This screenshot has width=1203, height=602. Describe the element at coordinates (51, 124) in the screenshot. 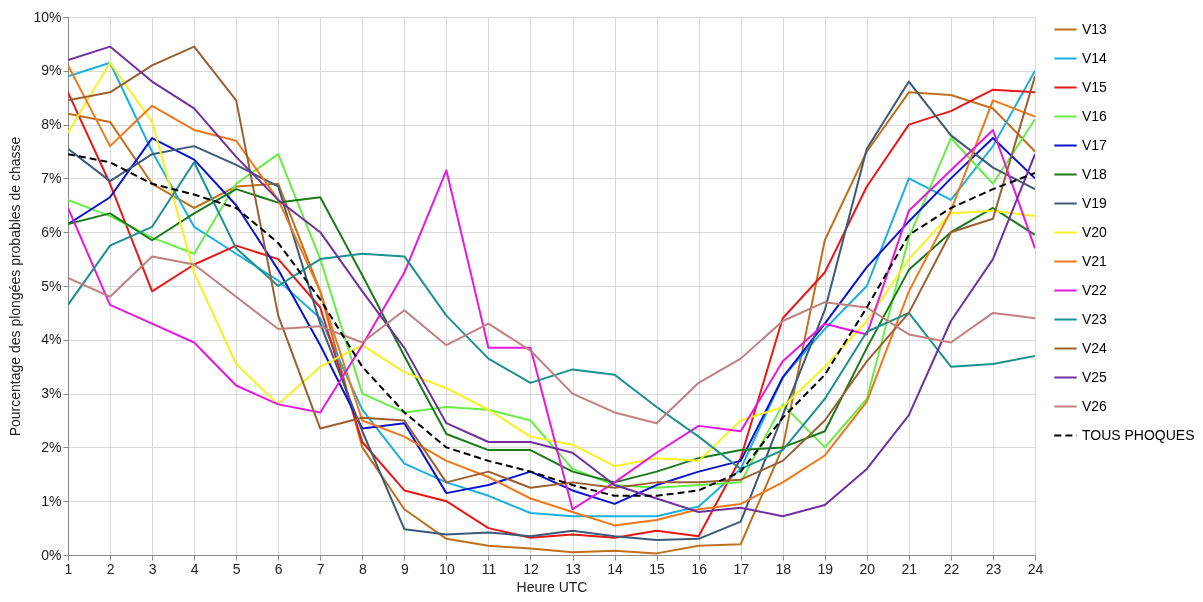

I see `y-tick-label: 8%` at that location.